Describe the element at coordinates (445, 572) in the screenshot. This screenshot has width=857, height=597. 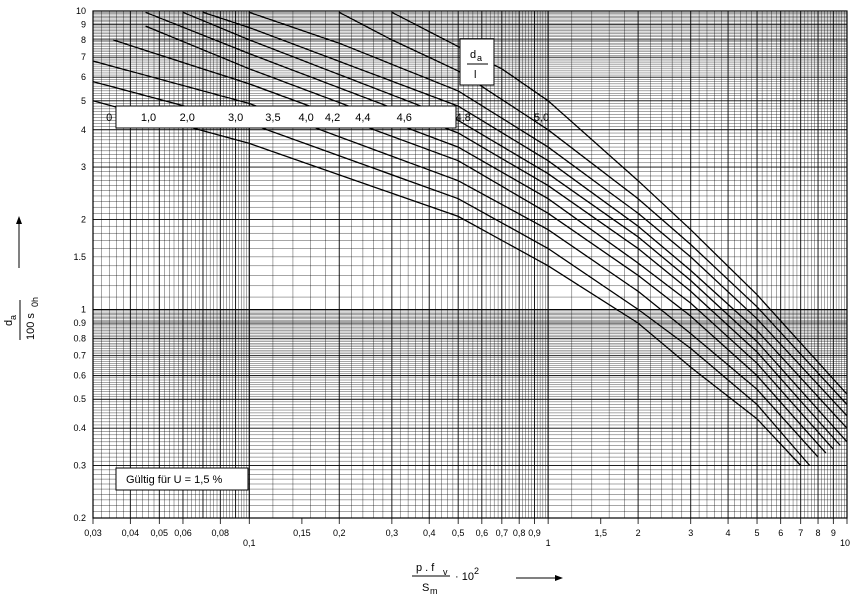
I see `x-label-numerator-sub: v` at that location.